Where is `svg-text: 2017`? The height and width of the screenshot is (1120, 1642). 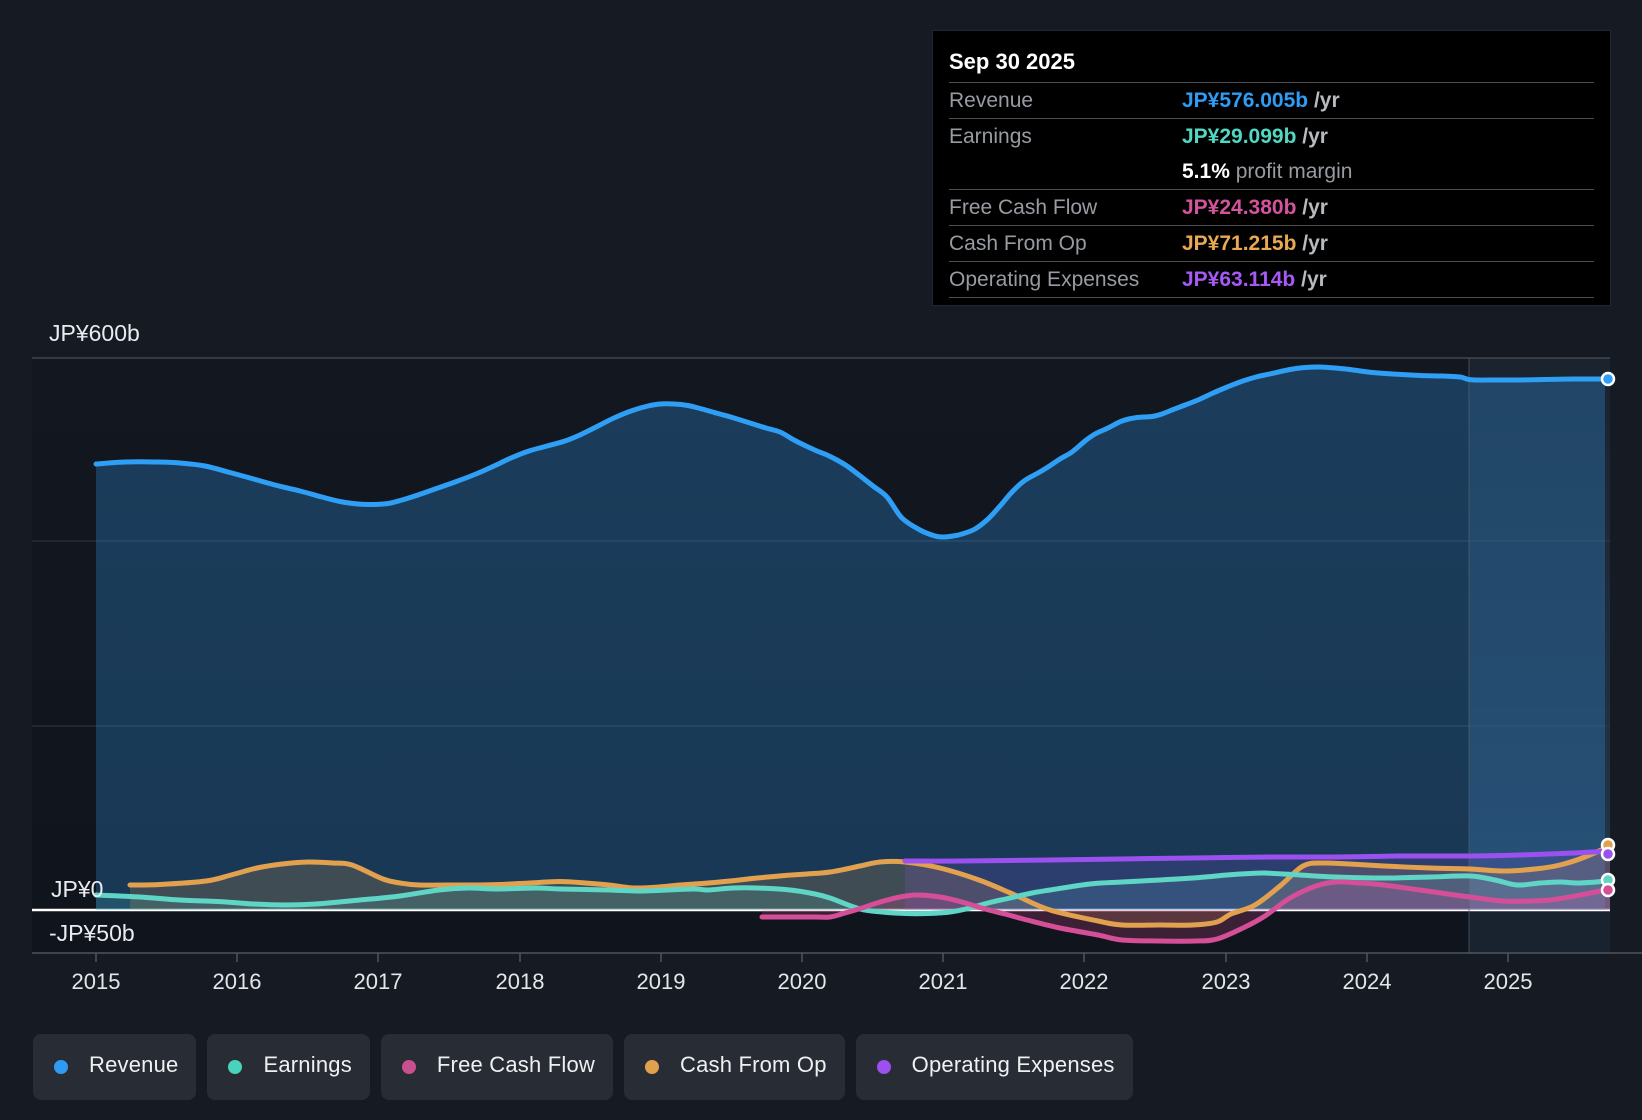
svg-text: 2017 is located at coordinates (378, 981).